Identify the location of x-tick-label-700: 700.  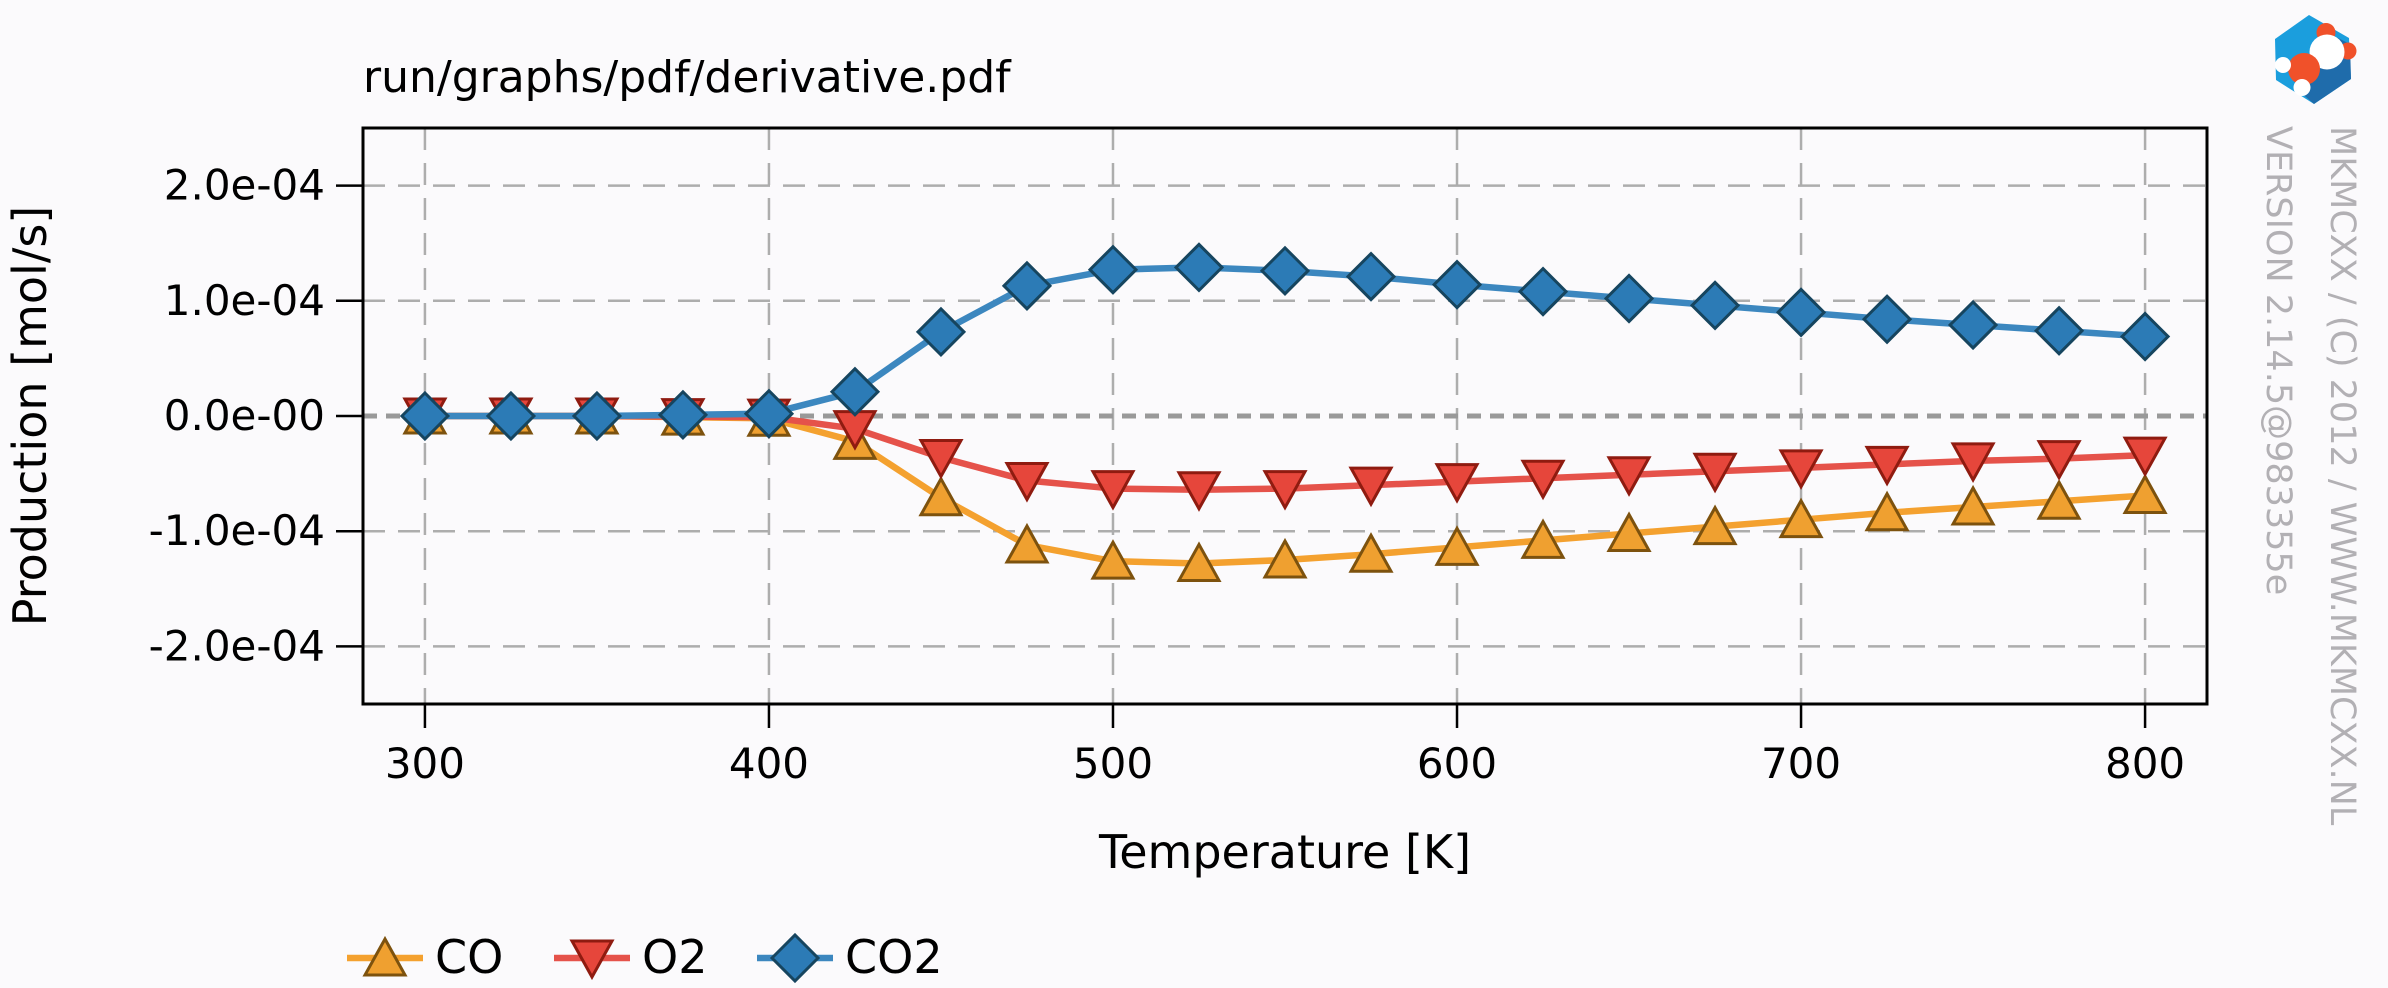
(1801, 763).